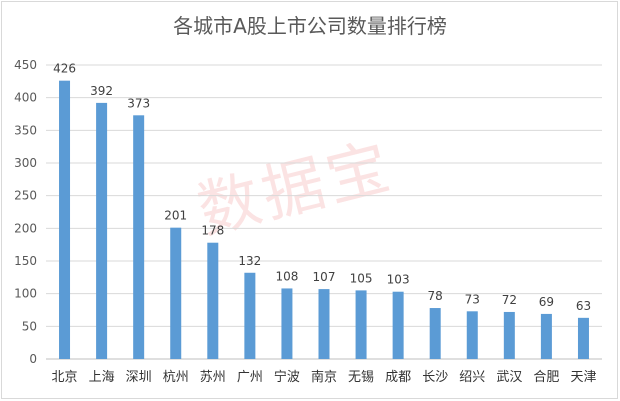 The image size is (620, 401). I want to click on y-tick-label: 0, so click(33, 359).